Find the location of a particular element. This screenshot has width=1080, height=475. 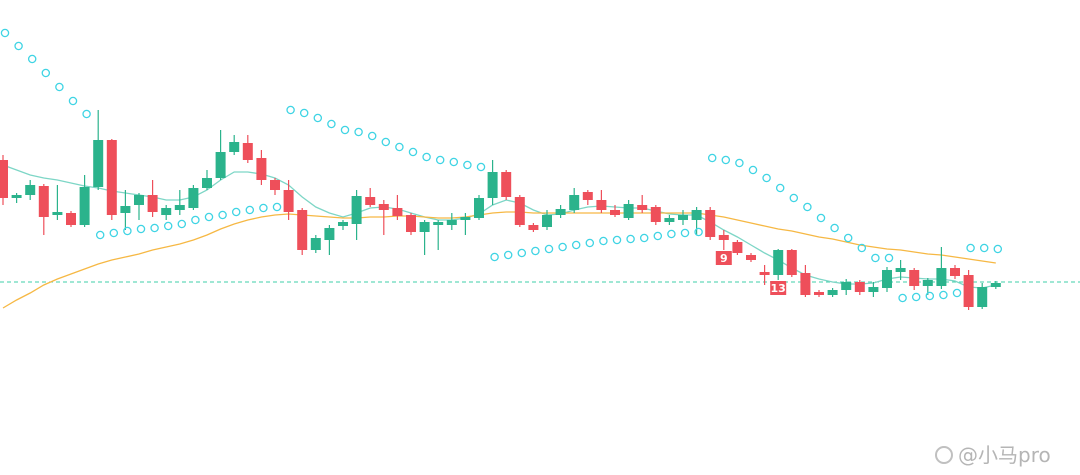

annotation-label: 13 is located at coordinates (778, 288).